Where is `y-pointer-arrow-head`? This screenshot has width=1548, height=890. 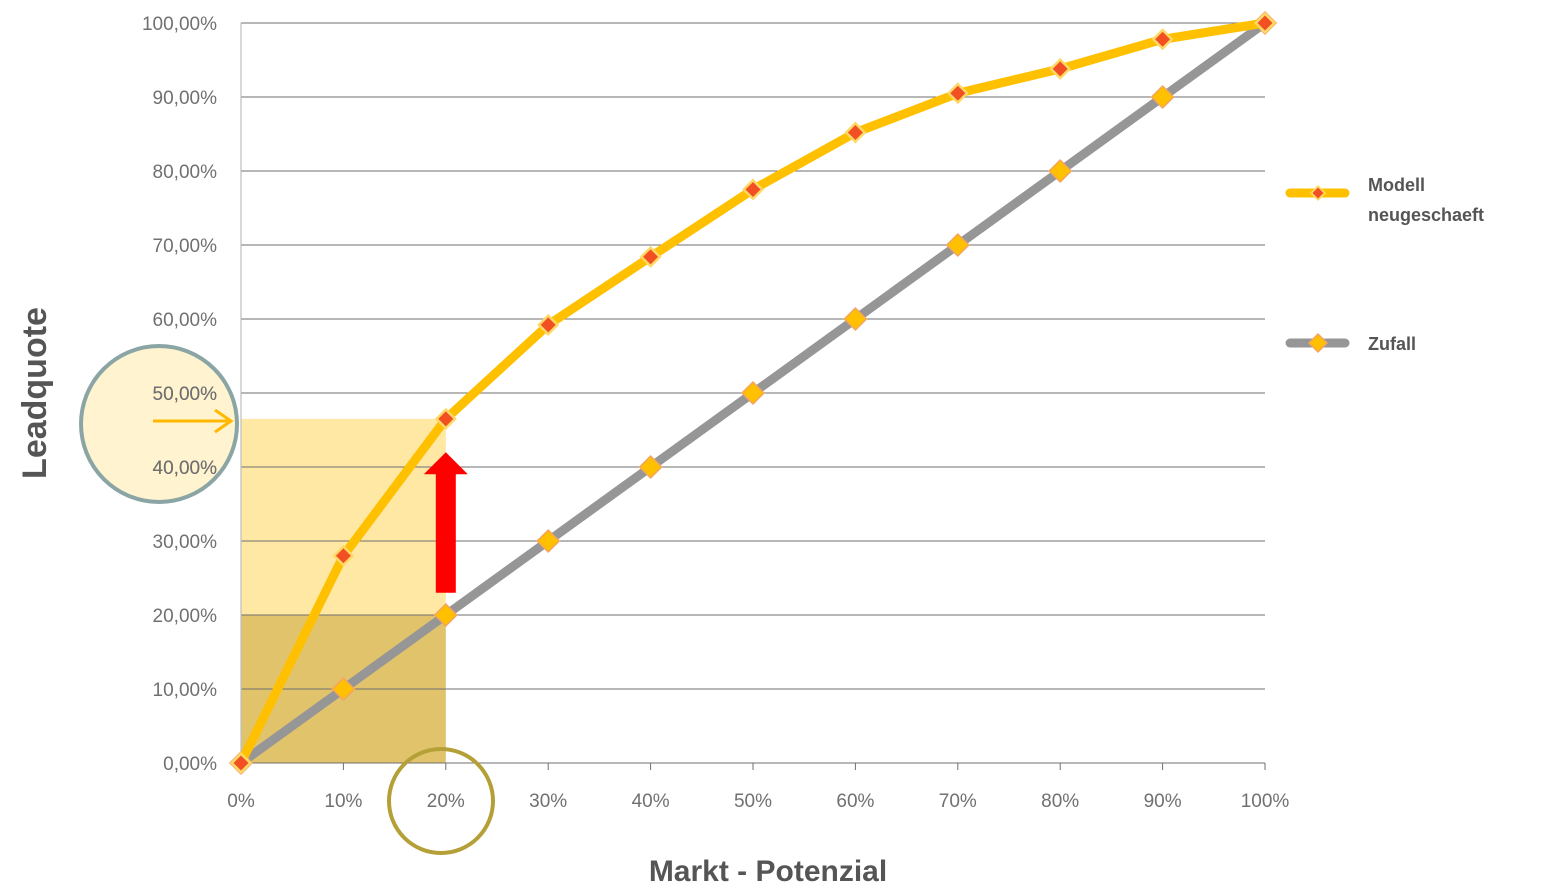 y-pointer-arrow-head is located at coordinates (224, 421).